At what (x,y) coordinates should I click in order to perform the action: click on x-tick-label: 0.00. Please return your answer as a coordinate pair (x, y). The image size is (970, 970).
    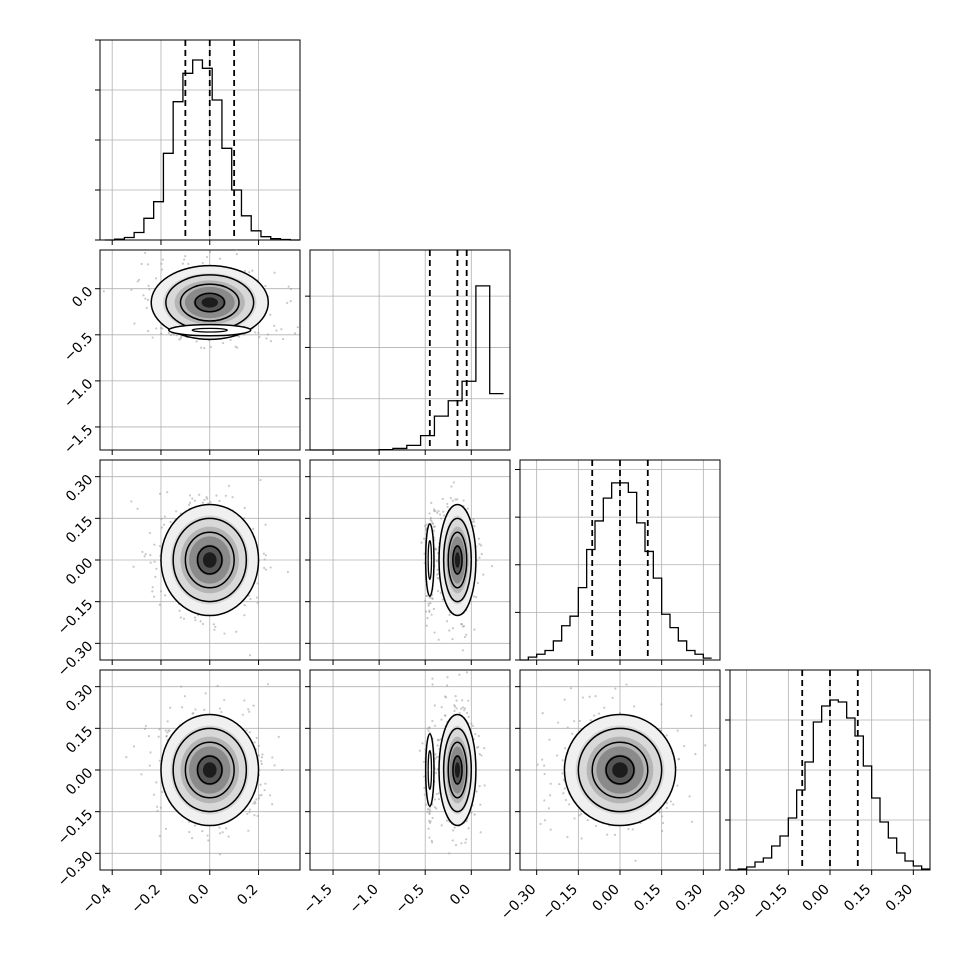
    Looking at the image, I should click on (605, 898).